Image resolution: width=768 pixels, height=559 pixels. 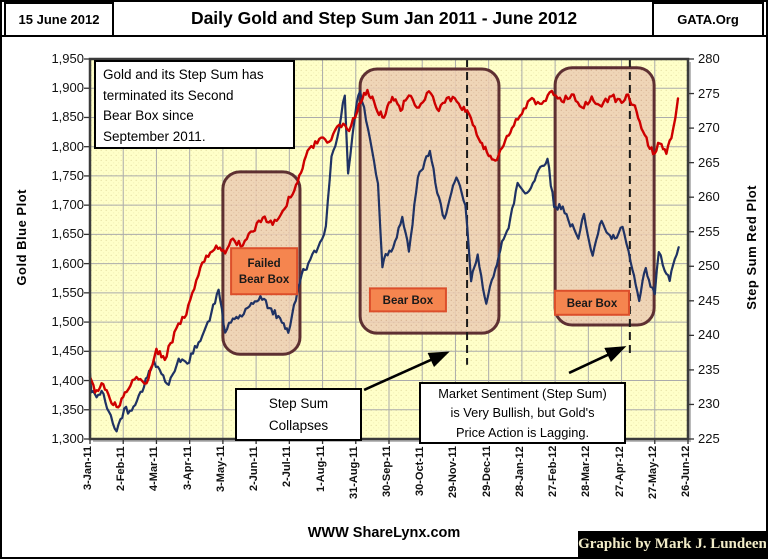 I want to click on right-axis-tick-label: 280, so click(x=709, y=58).